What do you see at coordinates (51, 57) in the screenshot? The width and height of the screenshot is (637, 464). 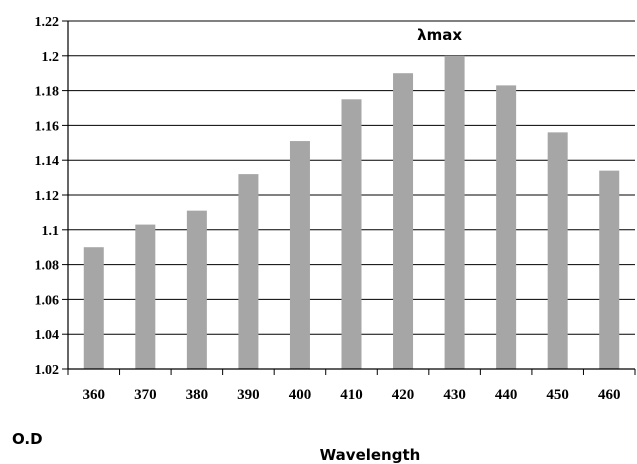 I see `y-tick-label: 1.2` at bounding box center [51, 57].